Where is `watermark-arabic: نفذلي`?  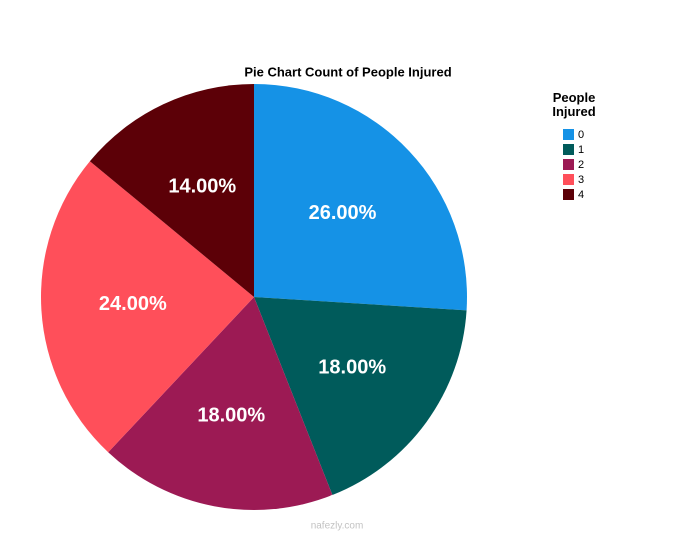 watermark-arabic: نفذلي is located at coordinates (337, 505).